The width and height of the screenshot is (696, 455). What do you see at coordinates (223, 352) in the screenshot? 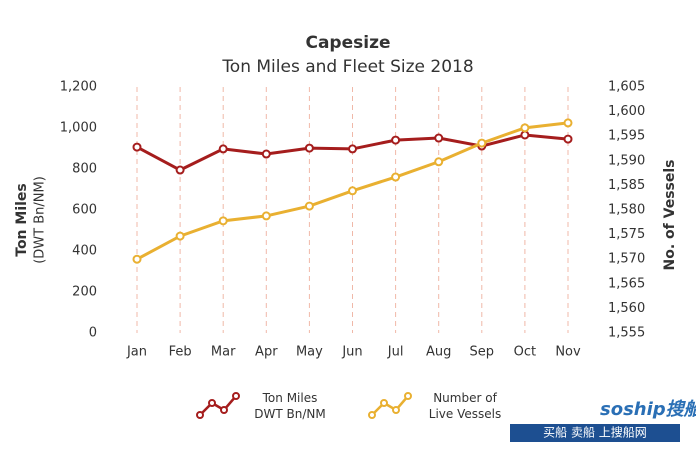
I see `x-tick-label: Mar` at bounding box center [223, 352].